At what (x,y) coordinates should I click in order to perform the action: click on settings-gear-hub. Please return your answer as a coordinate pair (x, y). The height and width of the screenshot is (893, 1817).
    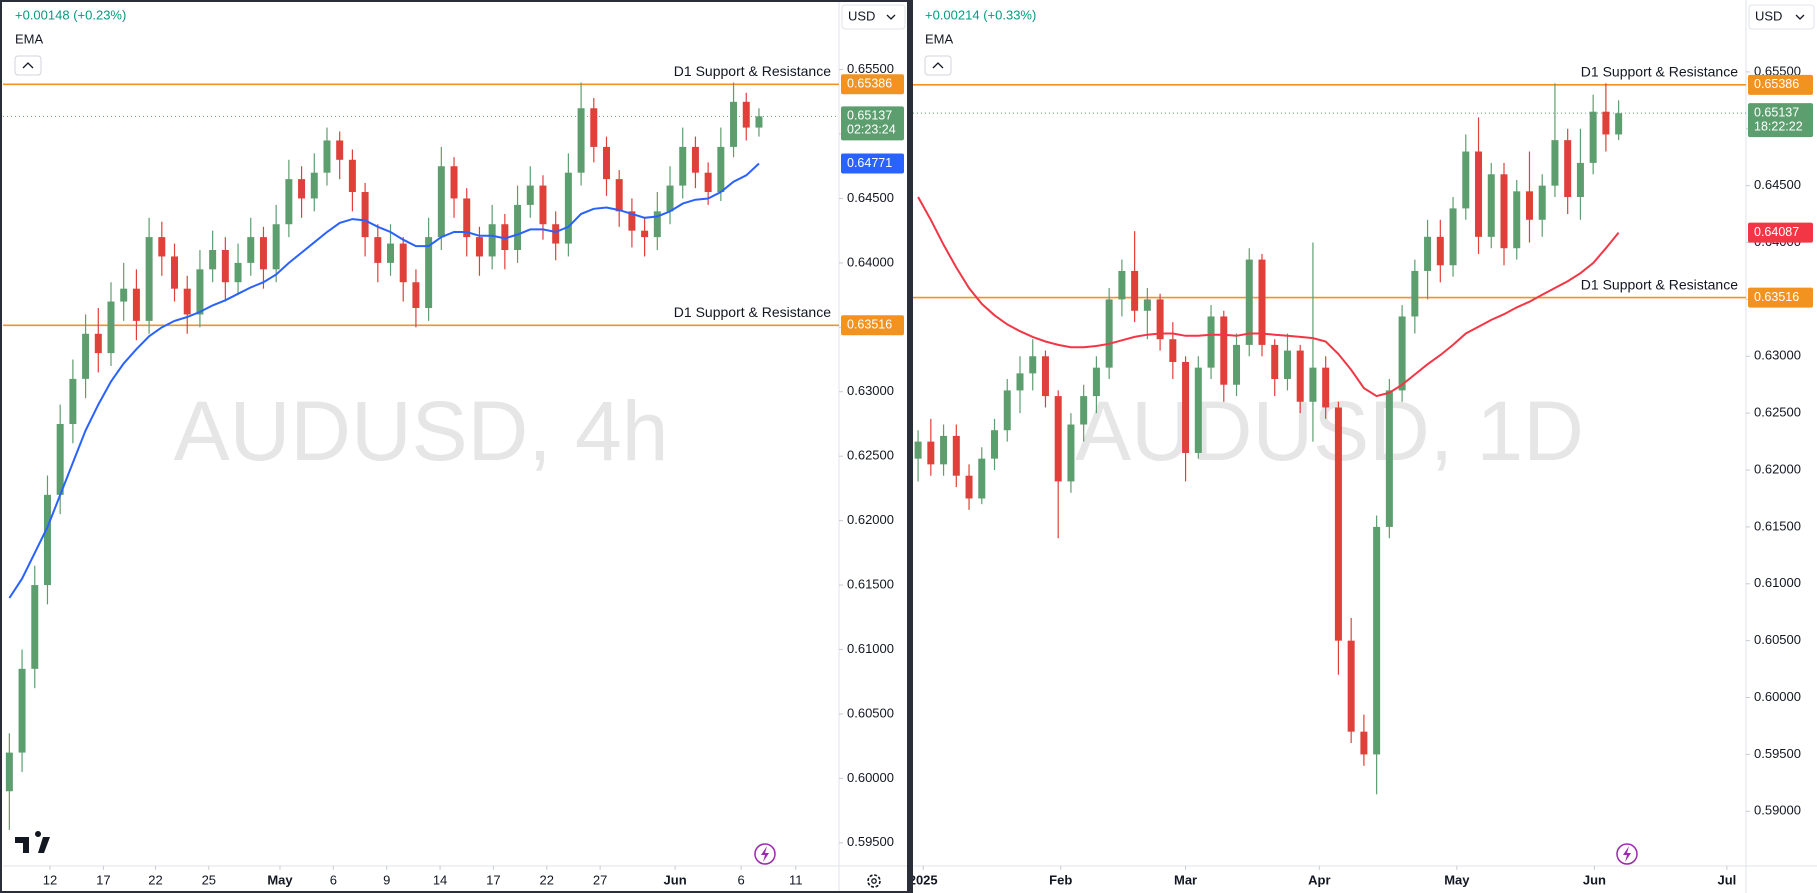
    Looking at the image, I should click on (874, 881).